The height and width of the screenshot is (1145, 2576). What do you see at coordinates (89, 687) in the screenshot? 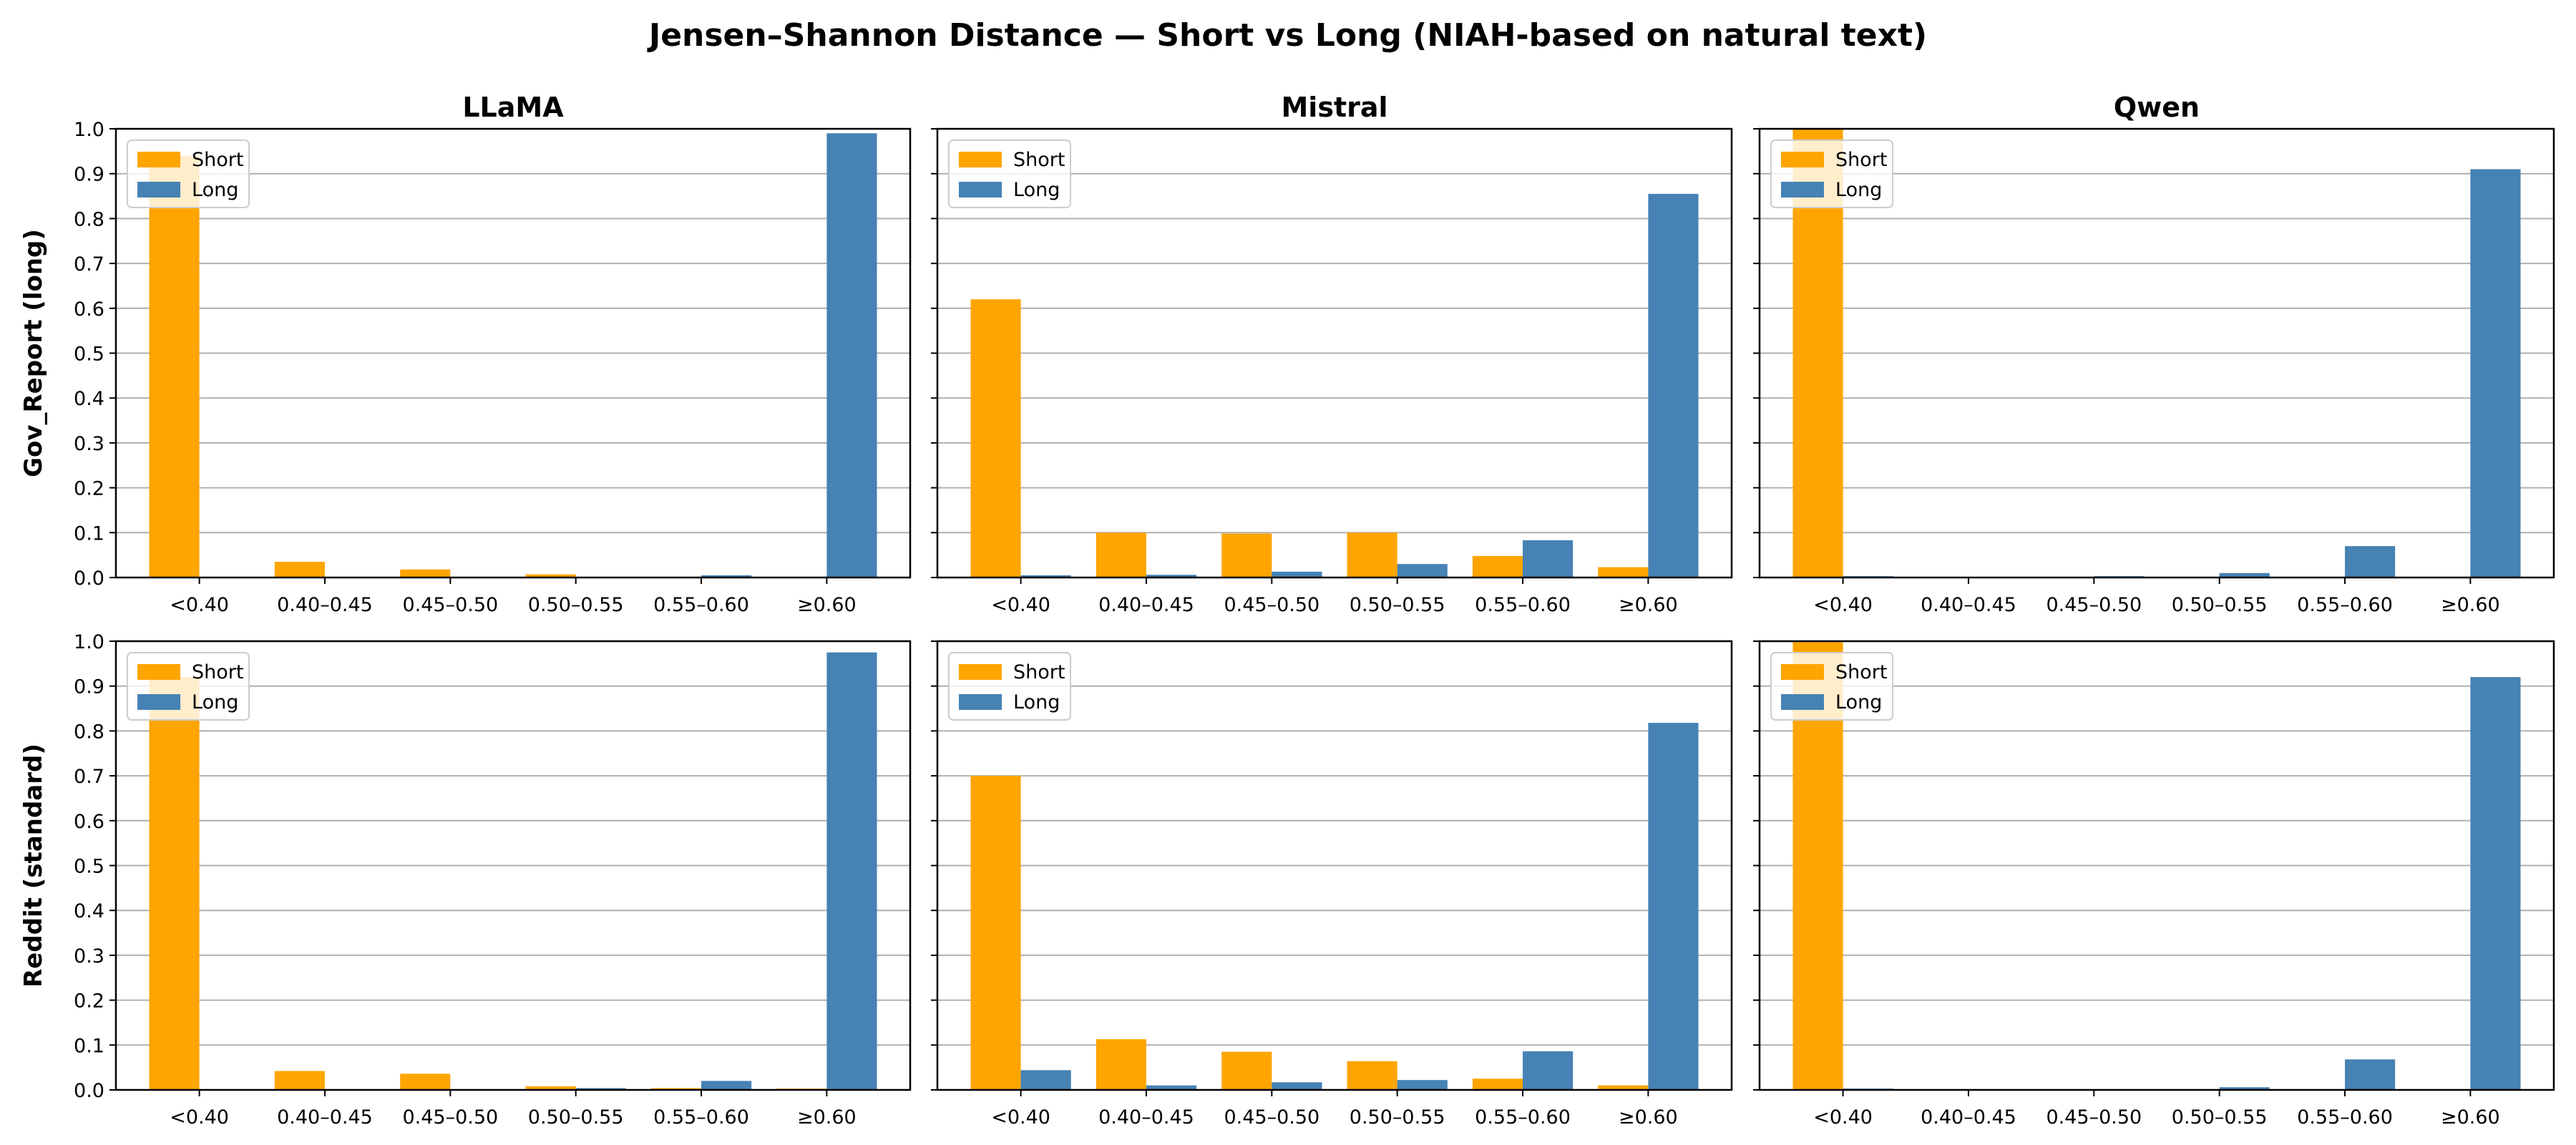
I see `y-tick-label: 0.9` at bounding box center [89, 687].